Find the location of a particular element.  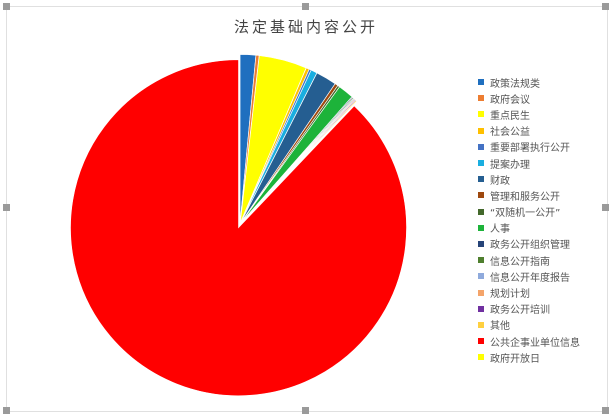

legend-item: 重点民生 is located at coordinates (529, 114).